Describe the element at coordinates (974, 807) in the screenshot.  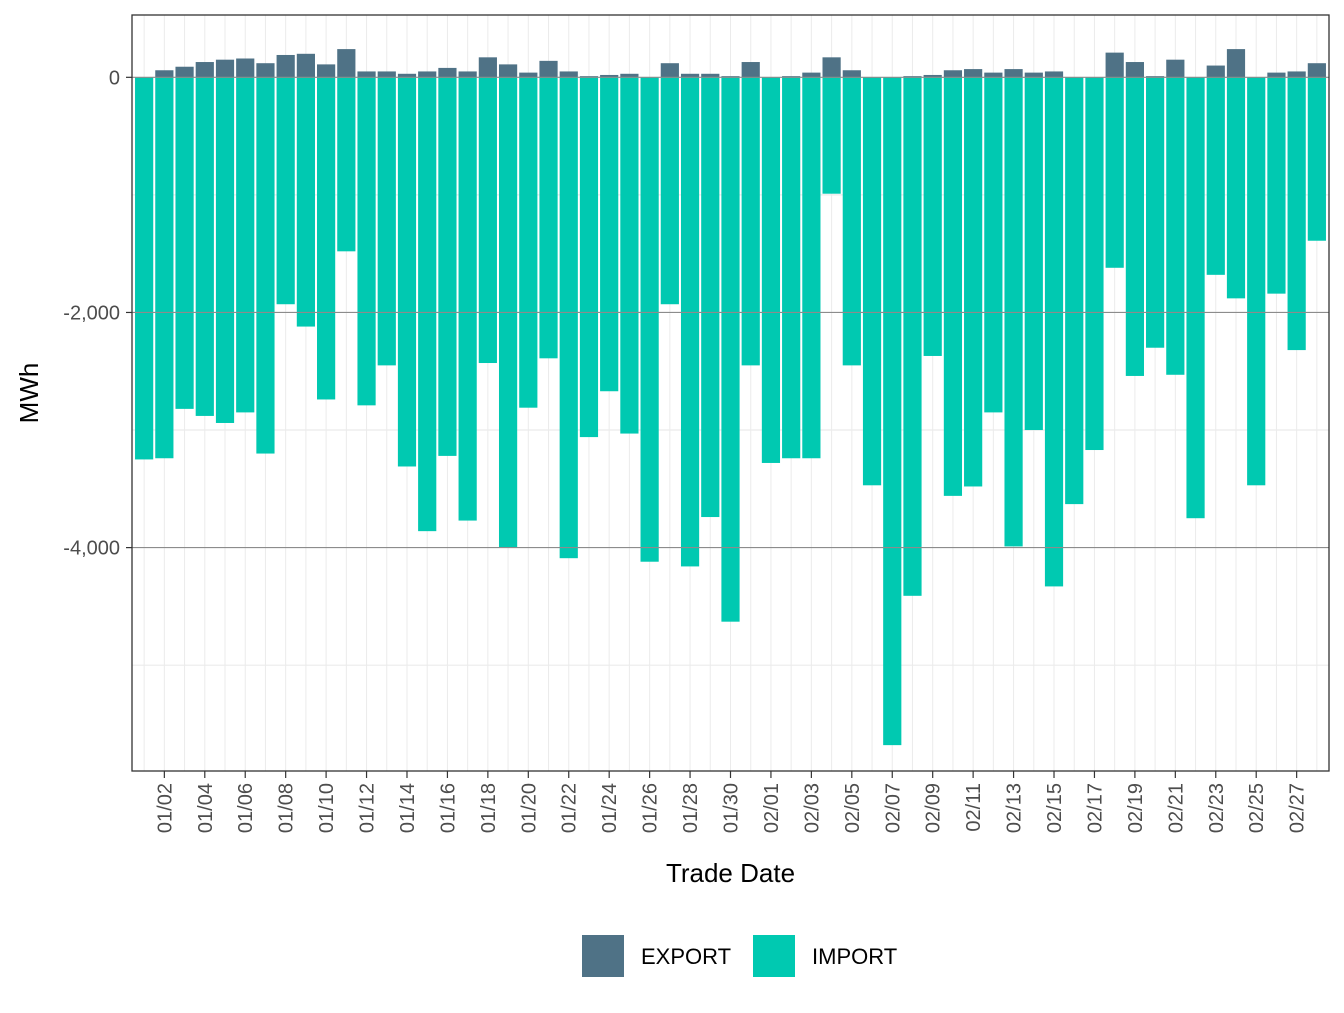
I see `x-tick-label: 02/11` at that location.